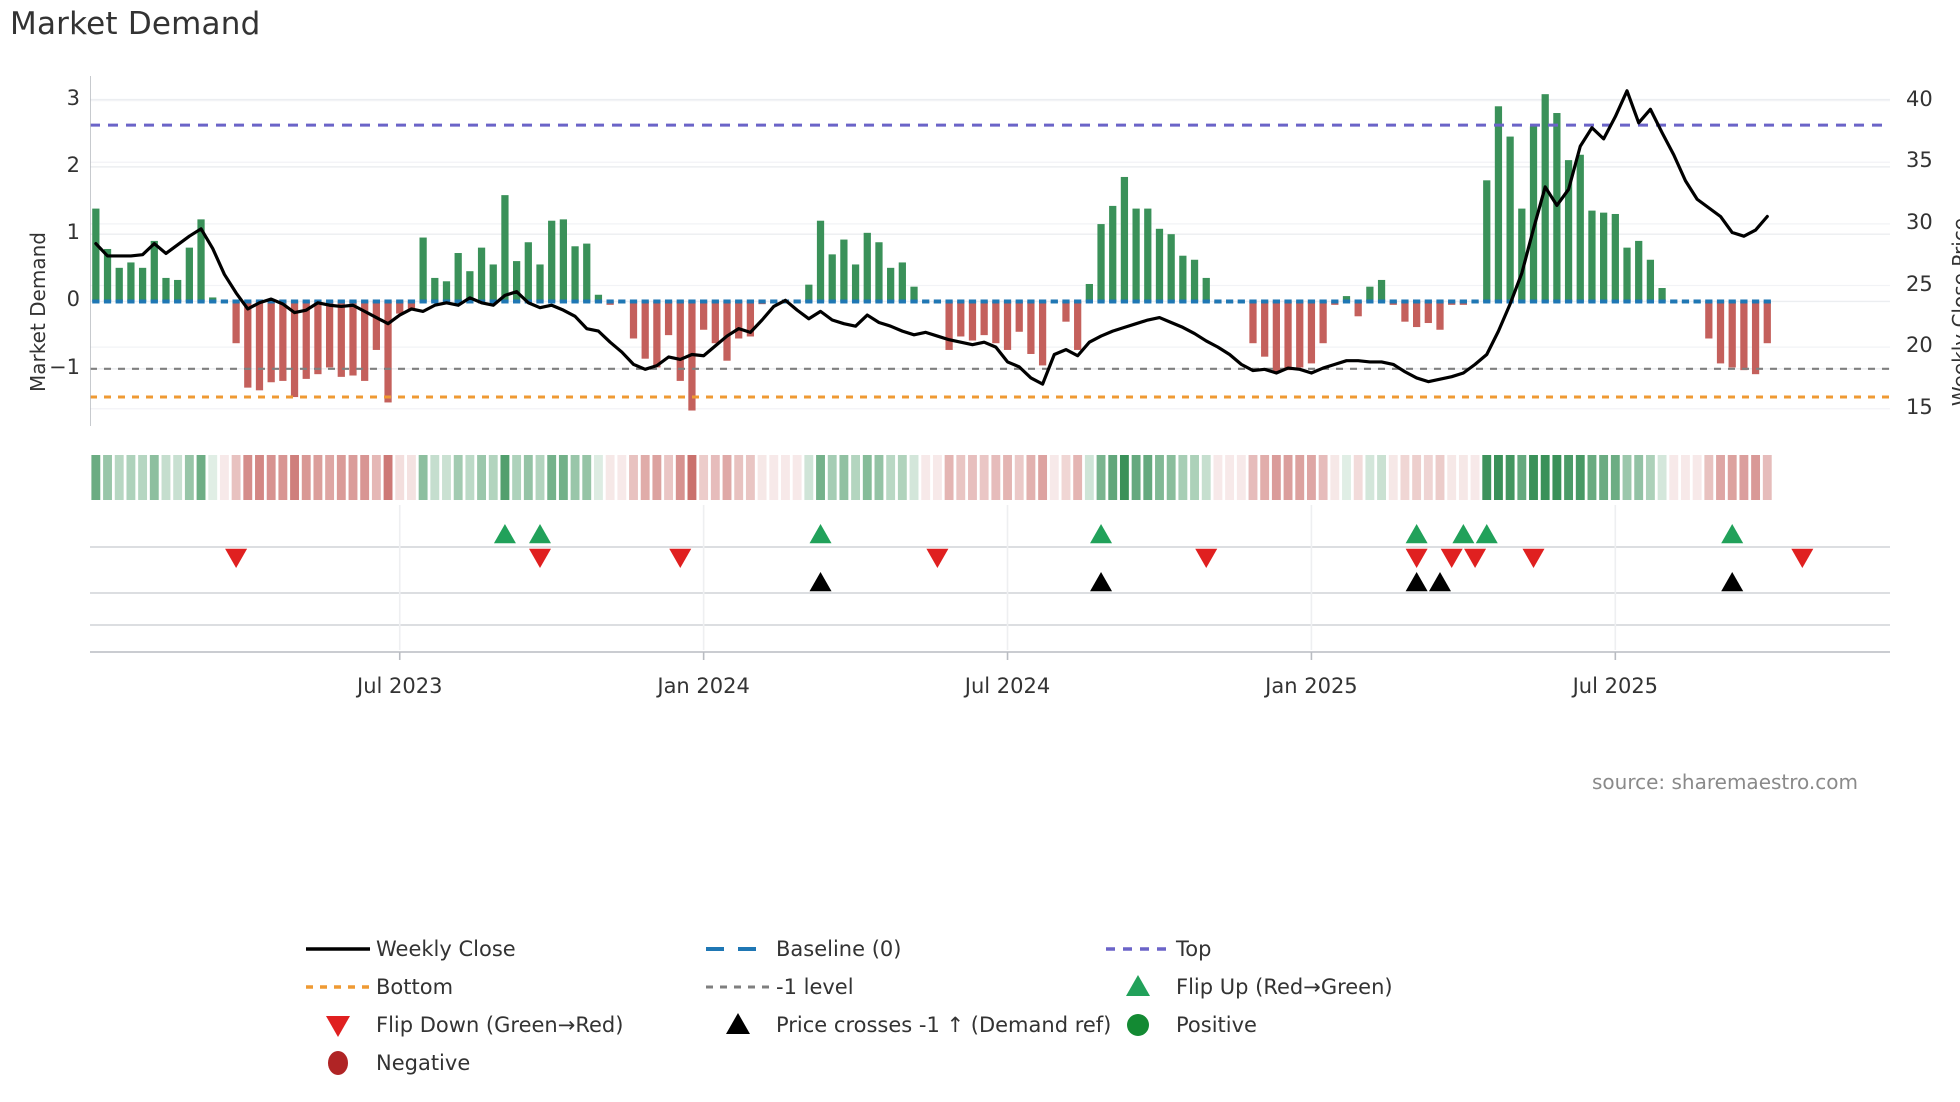 The image size is (1960, 1102). Describe the element at coordinates (1284, 987) in the screenshot. I see `legend-label: Flip Up (Red→Green)` at that location.